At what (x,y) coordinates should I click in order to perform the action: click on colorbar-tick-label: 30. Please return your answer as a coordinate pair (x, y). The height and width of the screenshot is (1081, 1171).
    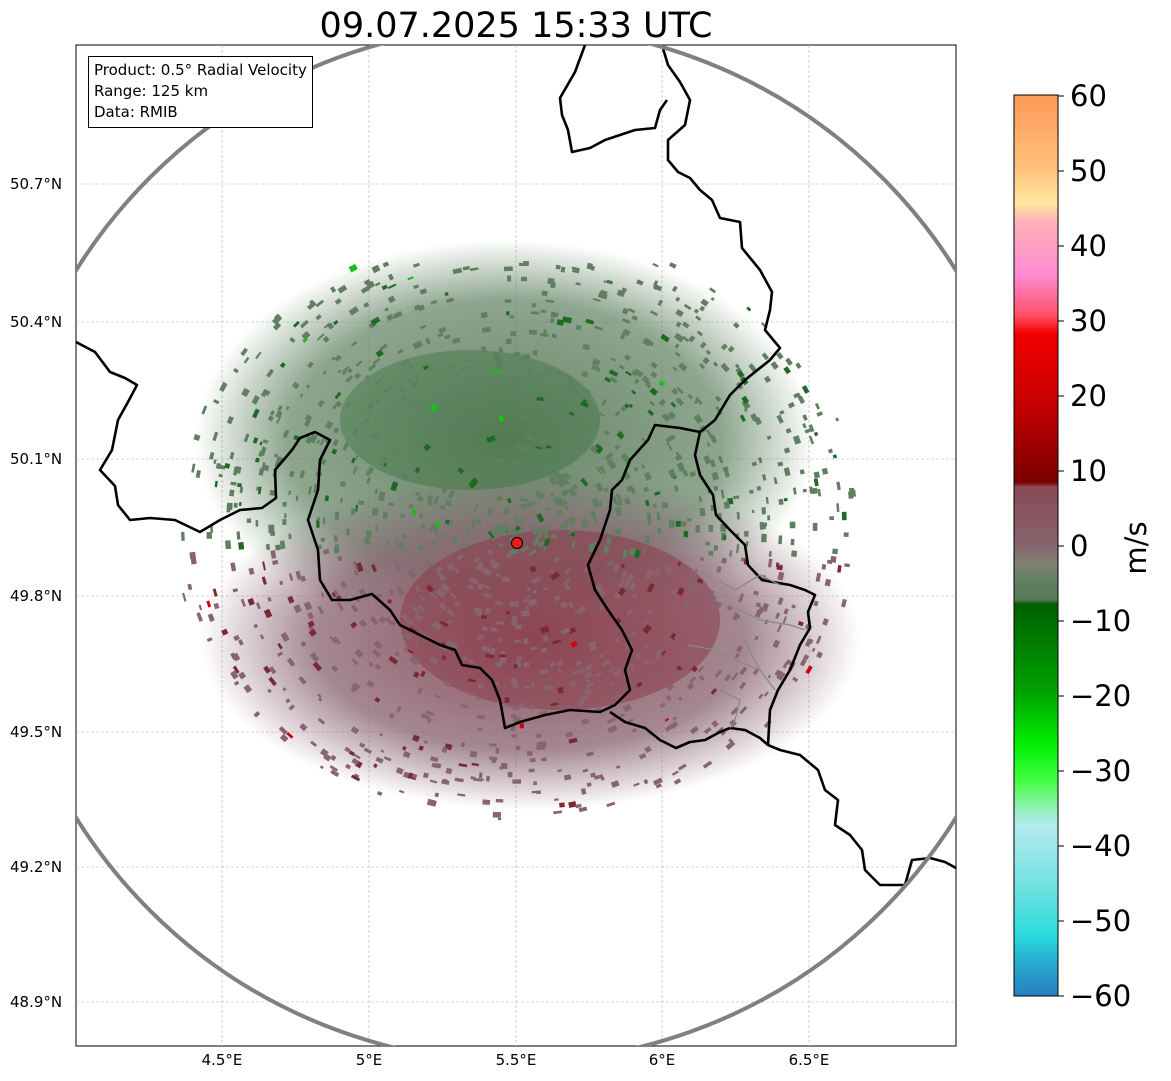
    Looking at the image, I should click on (1088, 321).